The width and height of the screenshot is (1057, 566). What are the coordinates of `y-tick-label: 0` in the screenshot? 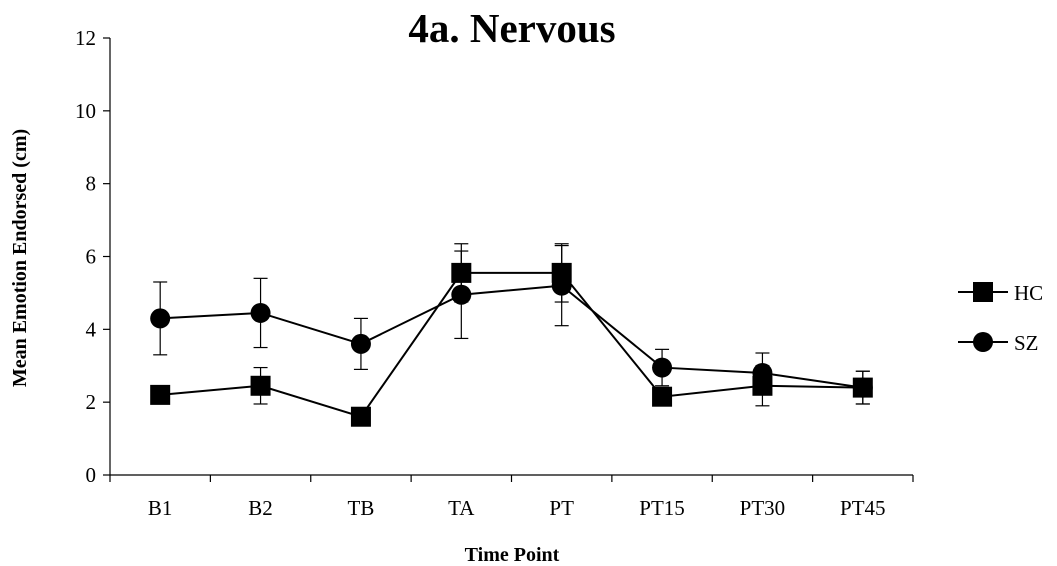 It's located at (91, 475).